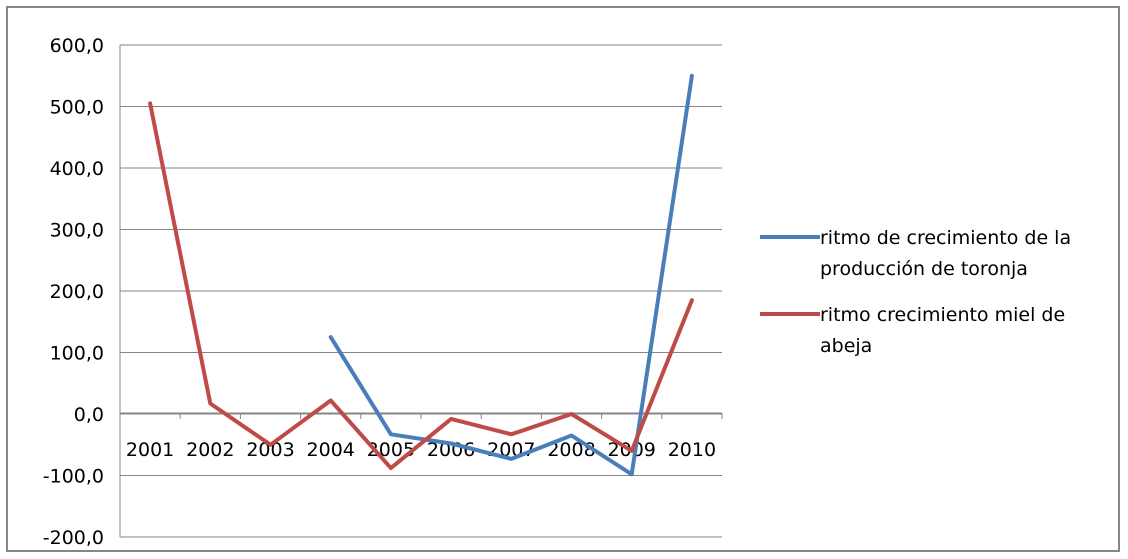  What do you see at coordinates (77, 108) in the screenshot?
I see `y-tick-label: 500,0` at bounding box center [77, 108].